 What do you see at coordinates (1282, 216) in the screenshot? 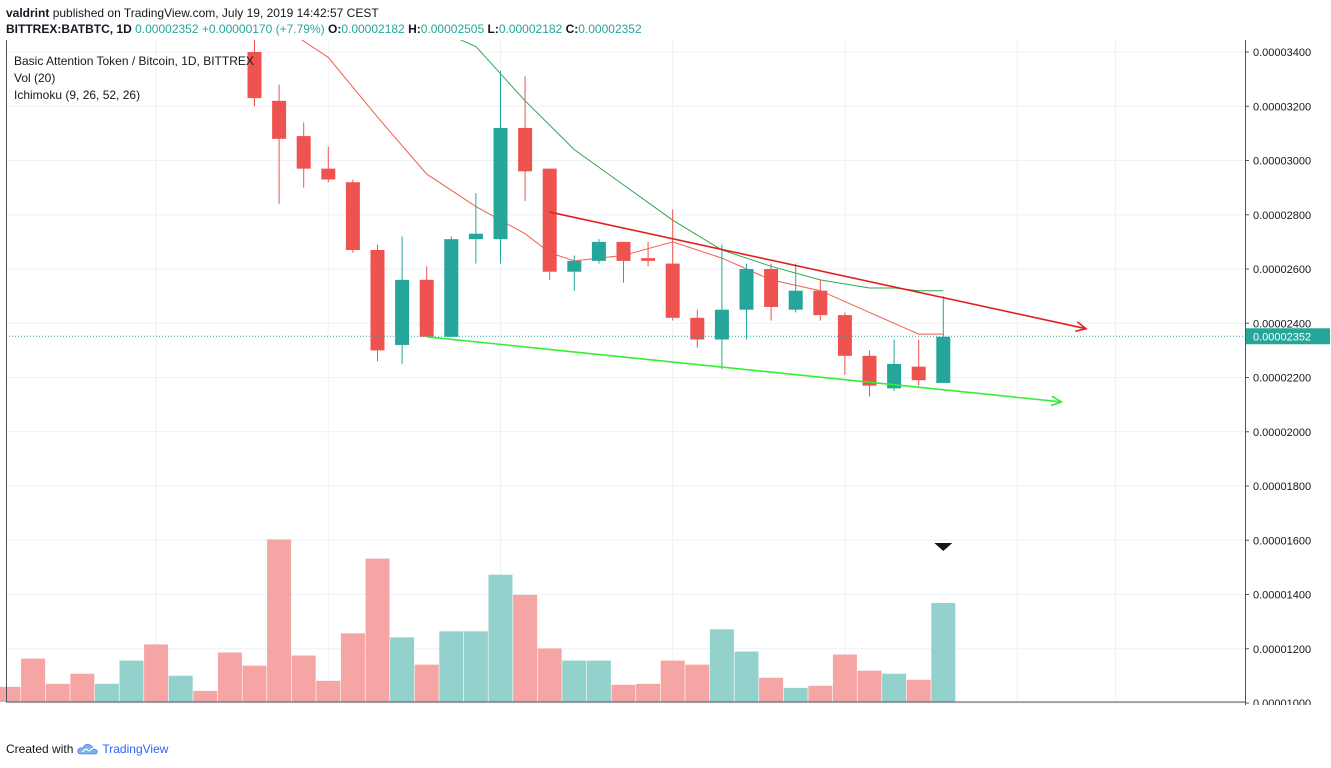
I see `y-tick-label: 0.00002800` at bounding box center [1282, 216].